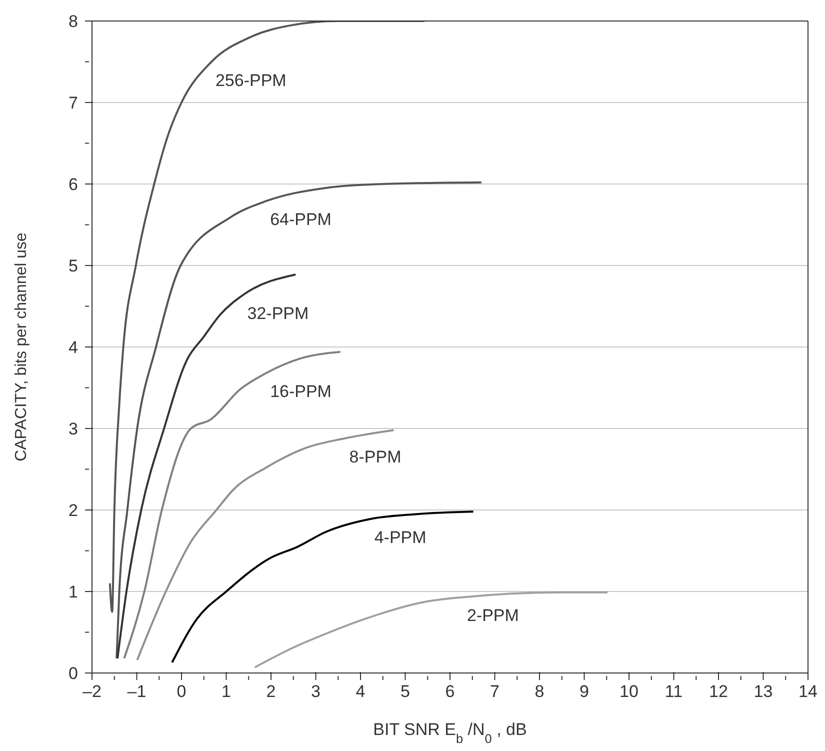 The image size is (825, 751). Describe the element at coordinates (405, 691) in the screenshot. I see `x-tick-label: 5` at that location.